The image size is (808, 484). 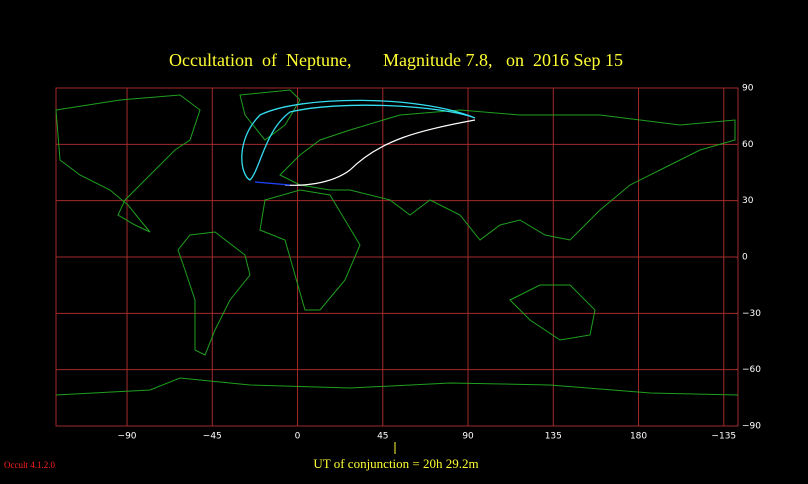 What do you see at coordinates (748, 145) in the screenshot?
I see `y-tick-label: 60` at bounding box center [748, 145].